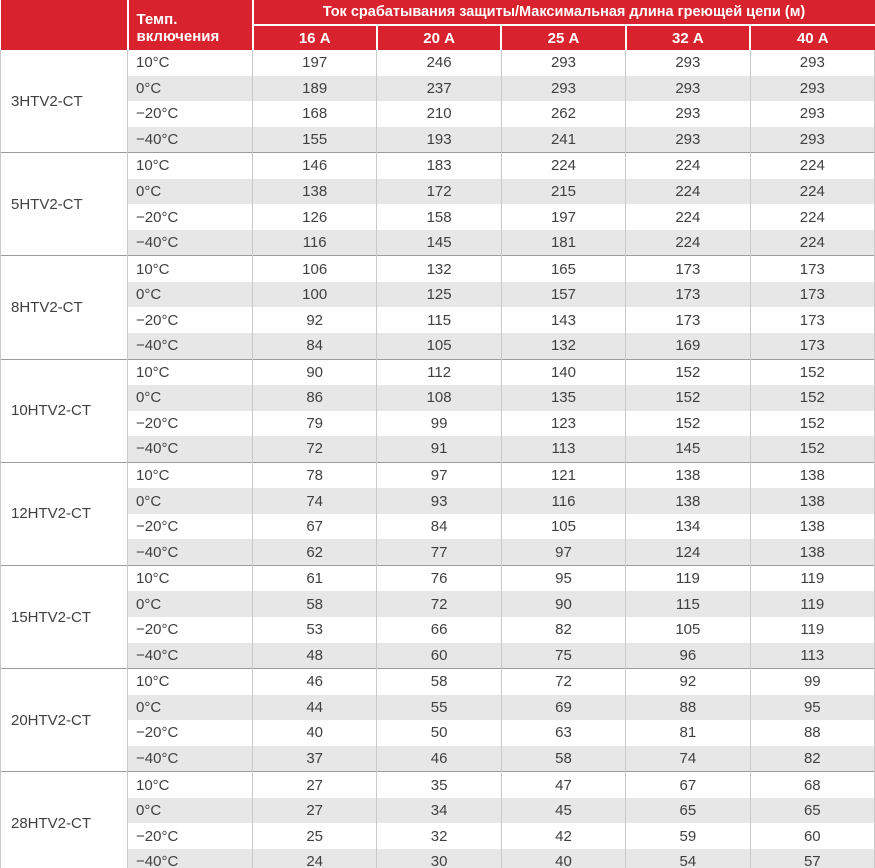  Describe the element at coordinates (688, 810) in the screenshot. I see `max-length-value-cell: 65` at that location.